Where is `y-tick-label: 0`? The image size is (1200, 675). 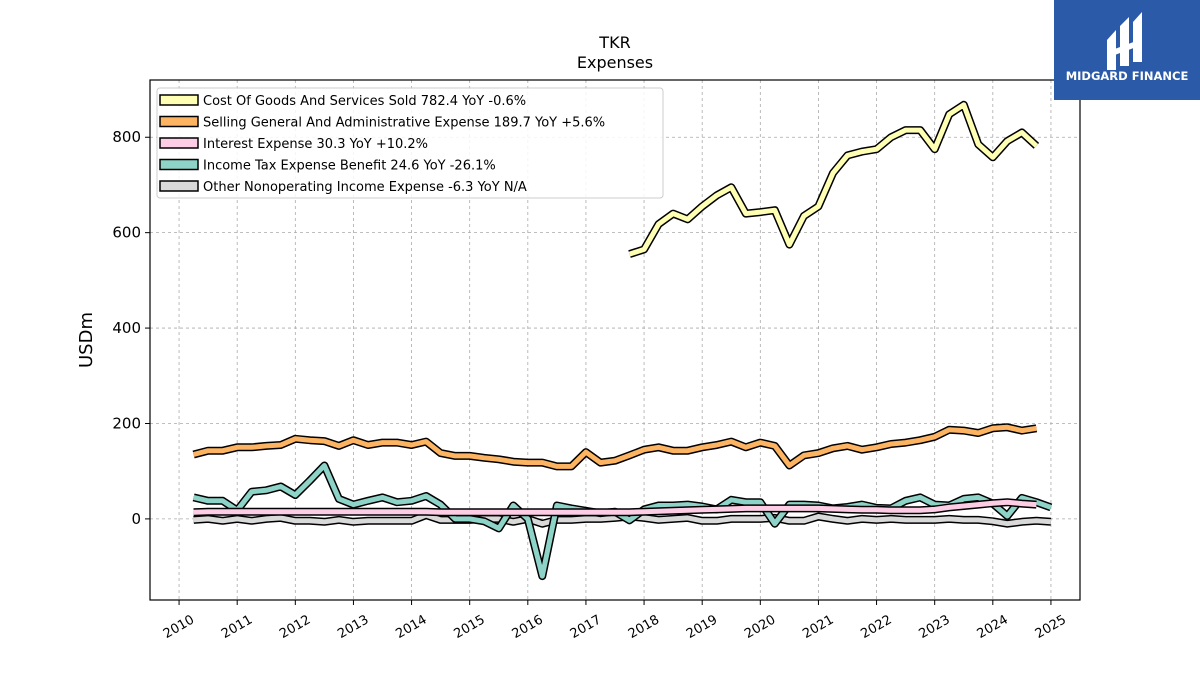 y-tick-label: 0 is located at coordinates (136, 519).